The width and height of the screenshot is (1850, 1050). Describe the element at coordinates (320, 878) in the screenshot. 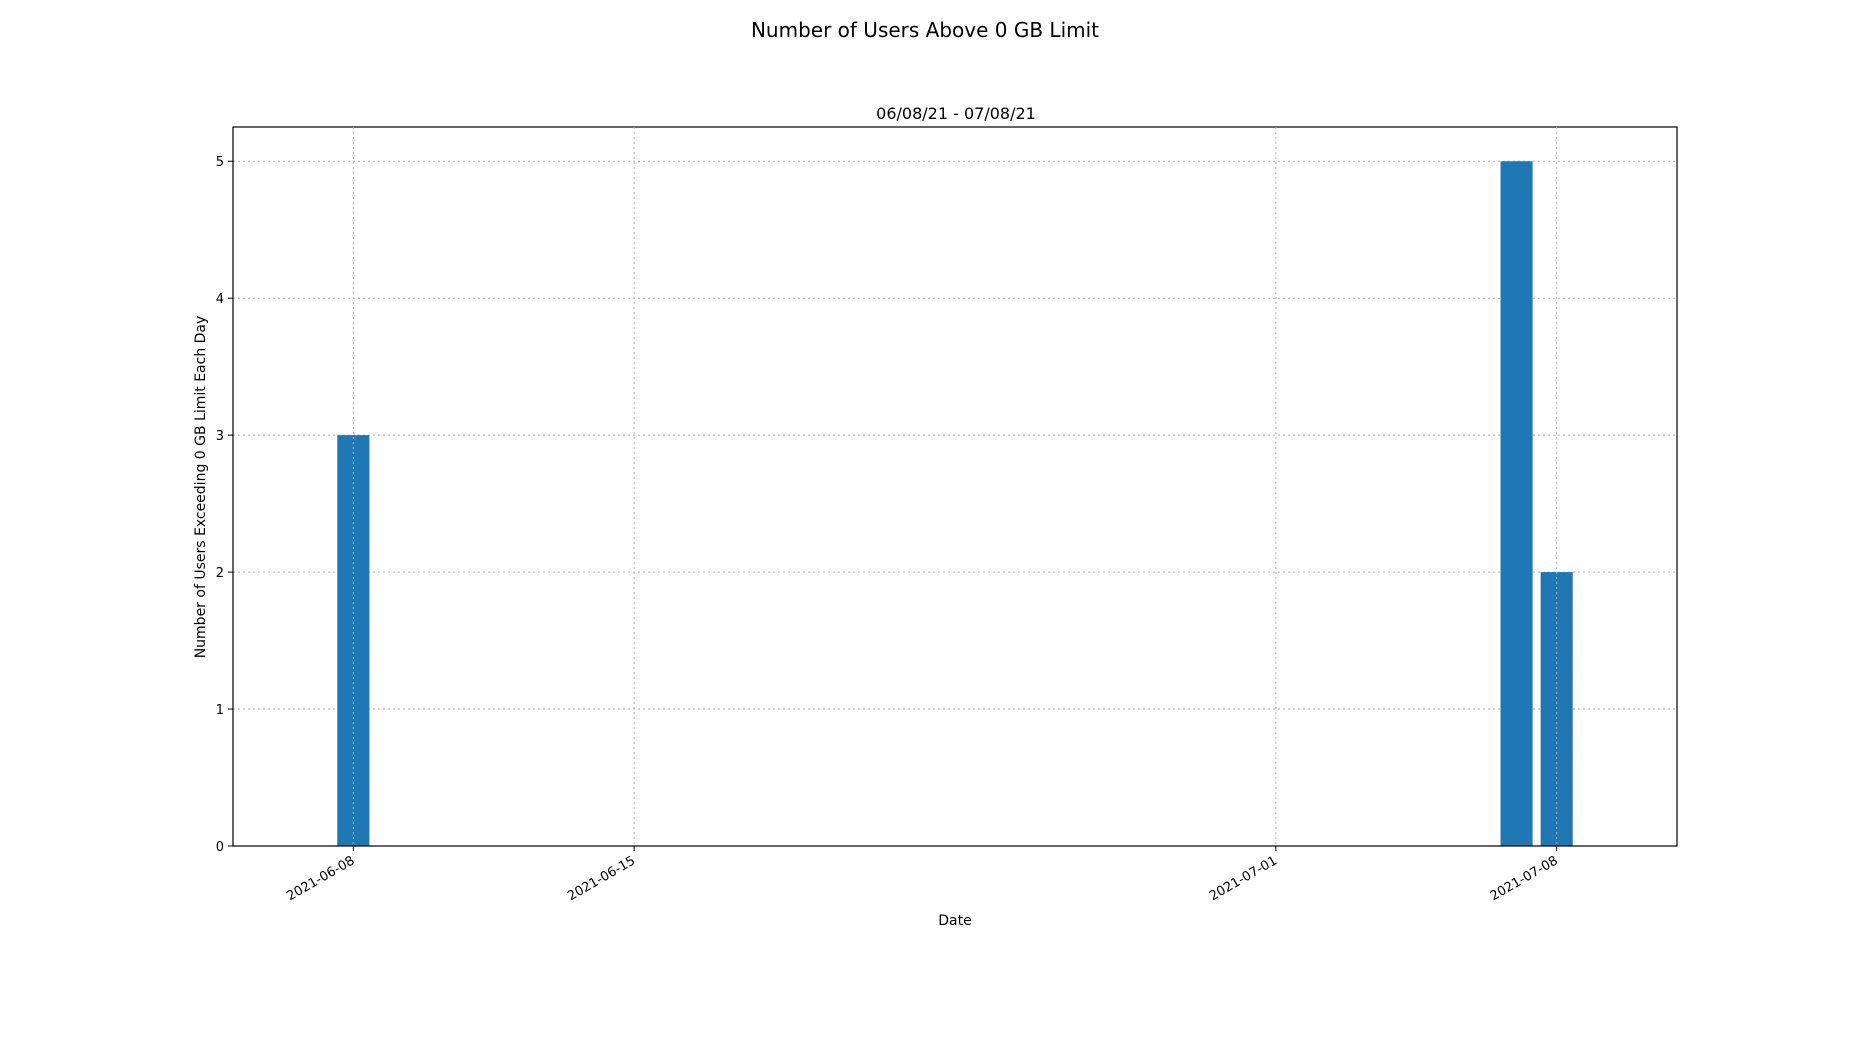

I see `x-tick-label: 2021-06-08` at that location.